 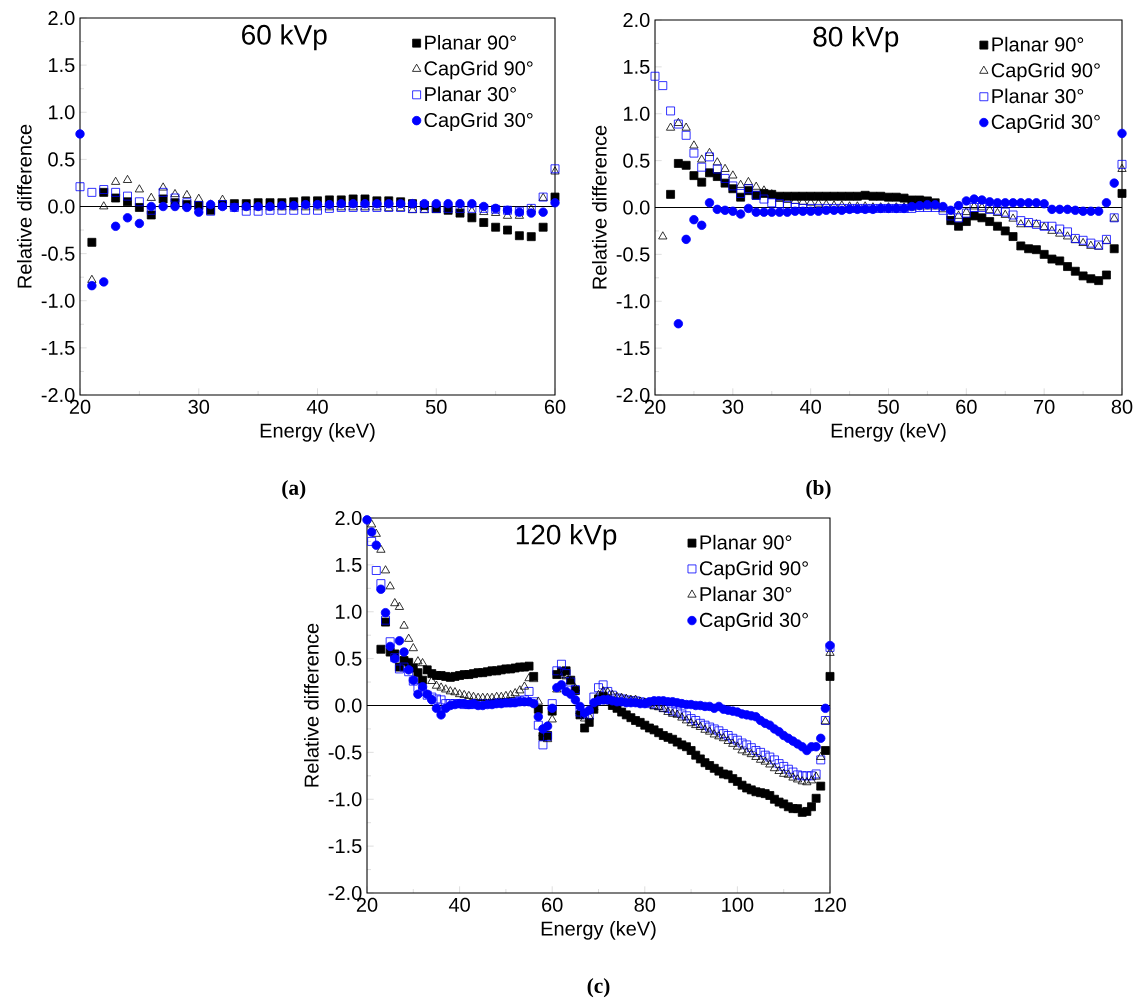 I want to click on x-tick-label: 70, so click(x=1044, y=406).